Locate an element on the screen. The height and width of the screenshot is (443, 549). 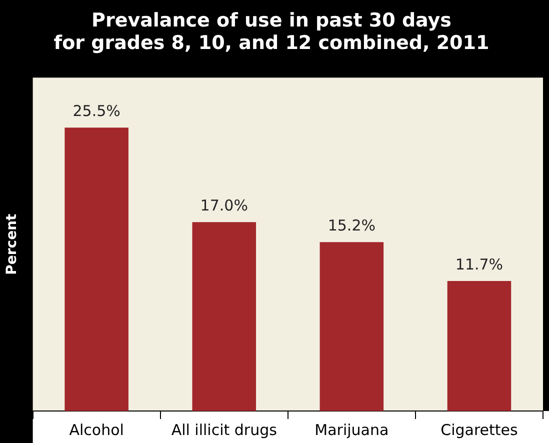
x-tick-label: Cigarettes is located at coordinates (479, 429).